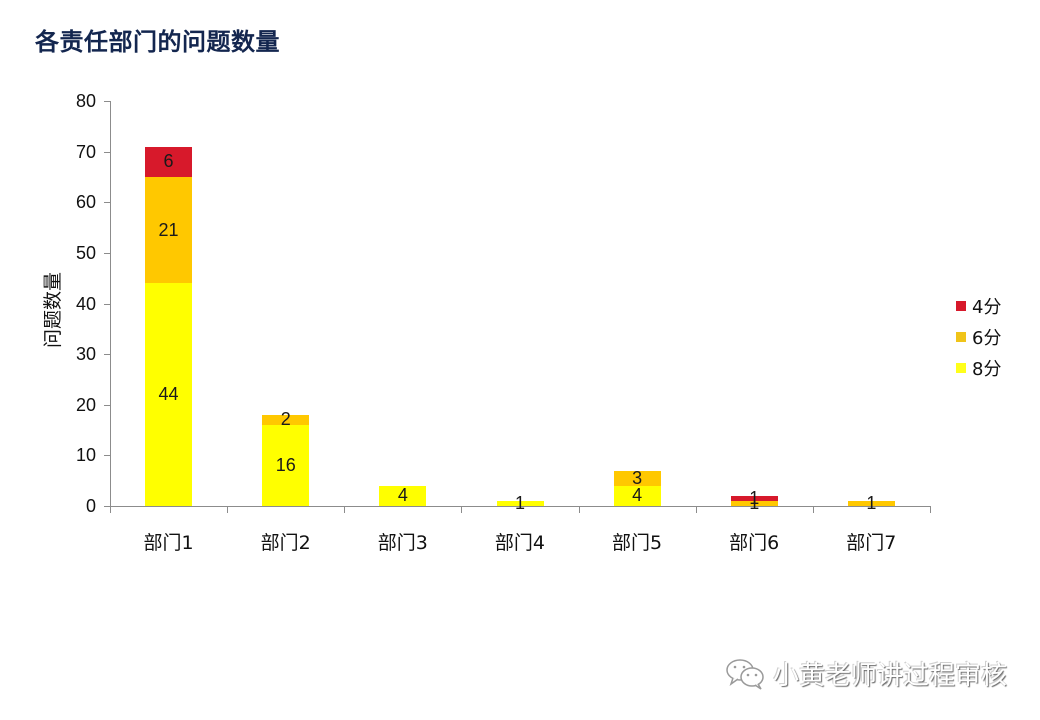  I want to click on data-label: 3, so click(637, 477).